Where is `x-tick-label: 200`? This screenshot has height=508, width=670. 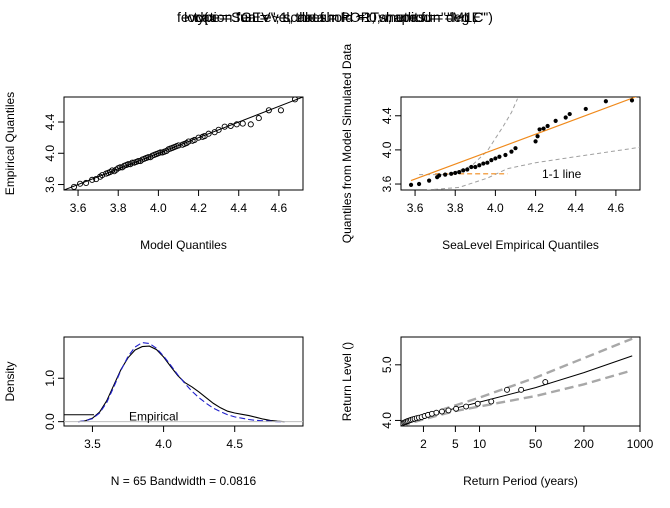
x-tick-label: 200 is located at coordinates (584, 444).